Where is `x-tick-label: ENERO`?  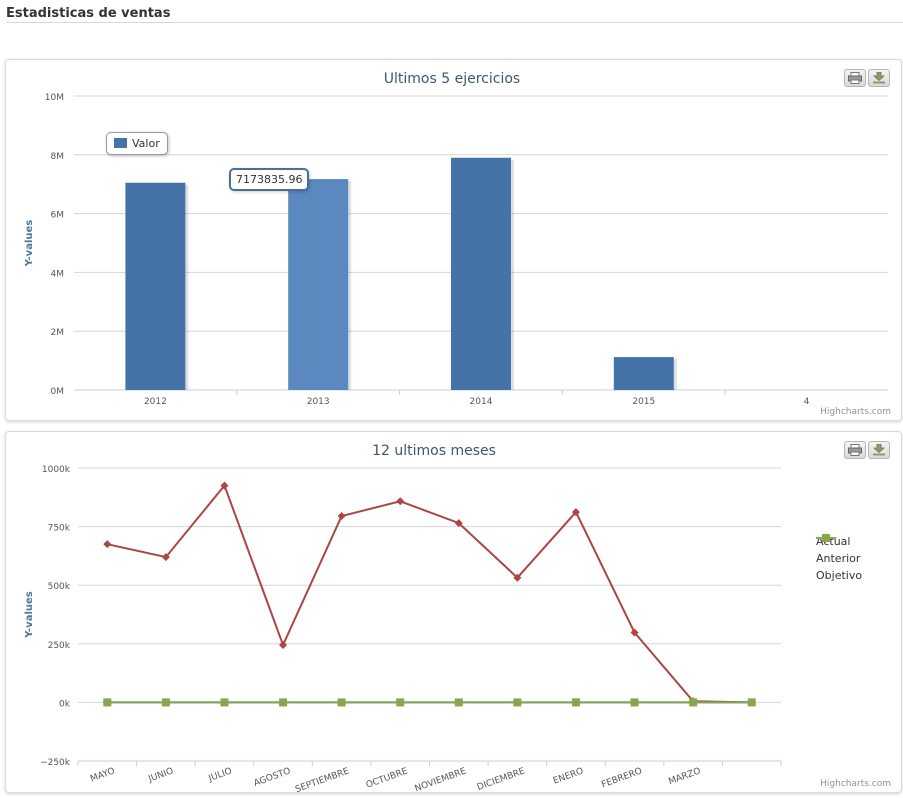 x-tick-label: ENERO is located at coordinates (568, 776).